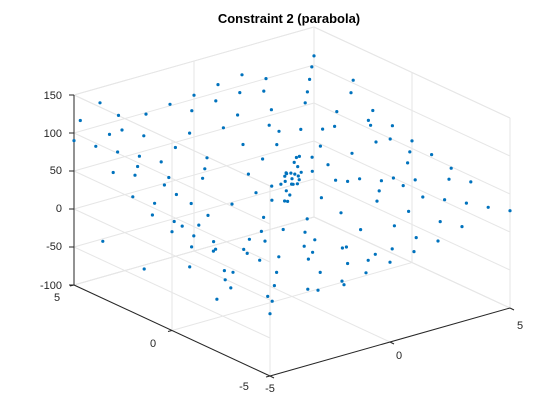  I want to click on x-tick-label: -5, so click(270, 389).